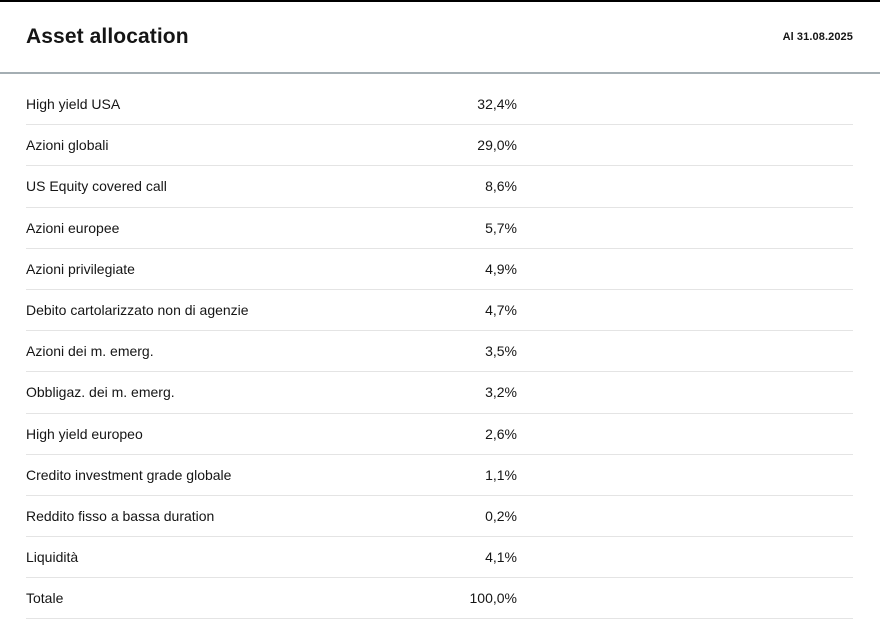 Image resolution: width=880 pixels, height=625 pixels. What do you see at coordinates (493, 598) in the screenshot?
I see `total-value: 100,0%` at bounding box center [493, 598].